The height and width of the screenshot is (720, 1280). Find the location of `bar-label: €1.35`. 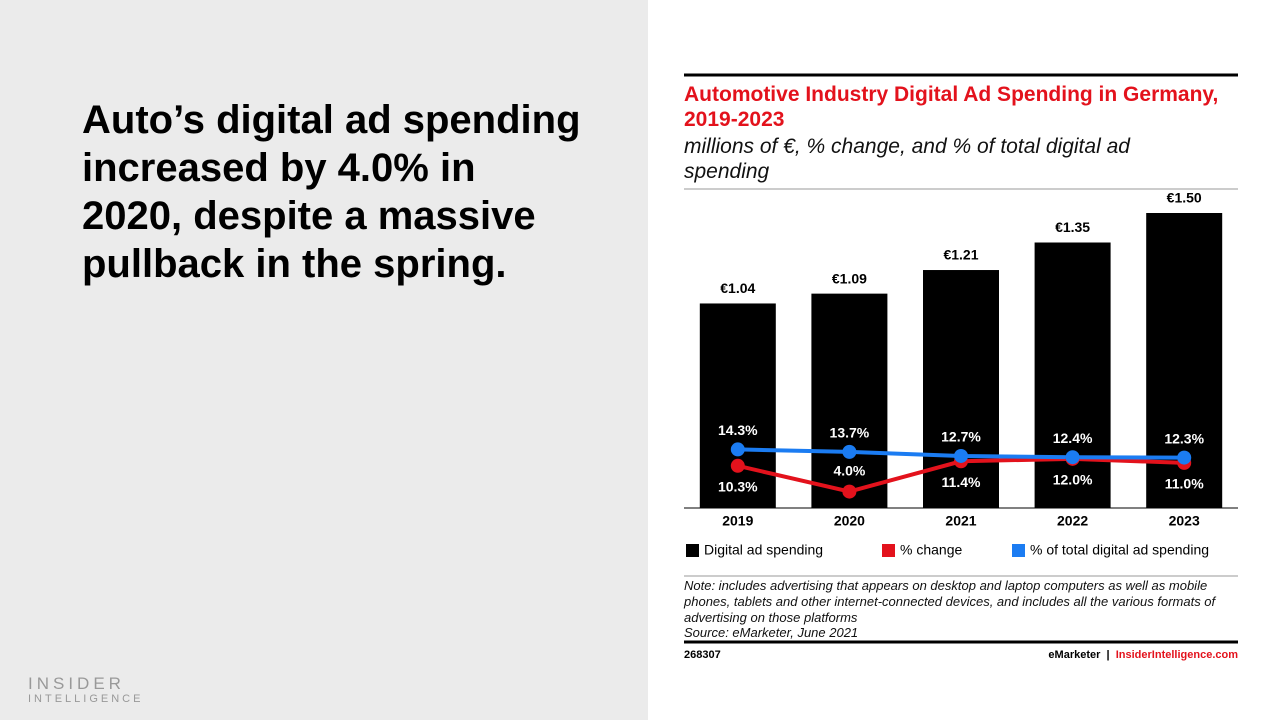

bar-label: €1.35 is located at coordinates (1072, 227).